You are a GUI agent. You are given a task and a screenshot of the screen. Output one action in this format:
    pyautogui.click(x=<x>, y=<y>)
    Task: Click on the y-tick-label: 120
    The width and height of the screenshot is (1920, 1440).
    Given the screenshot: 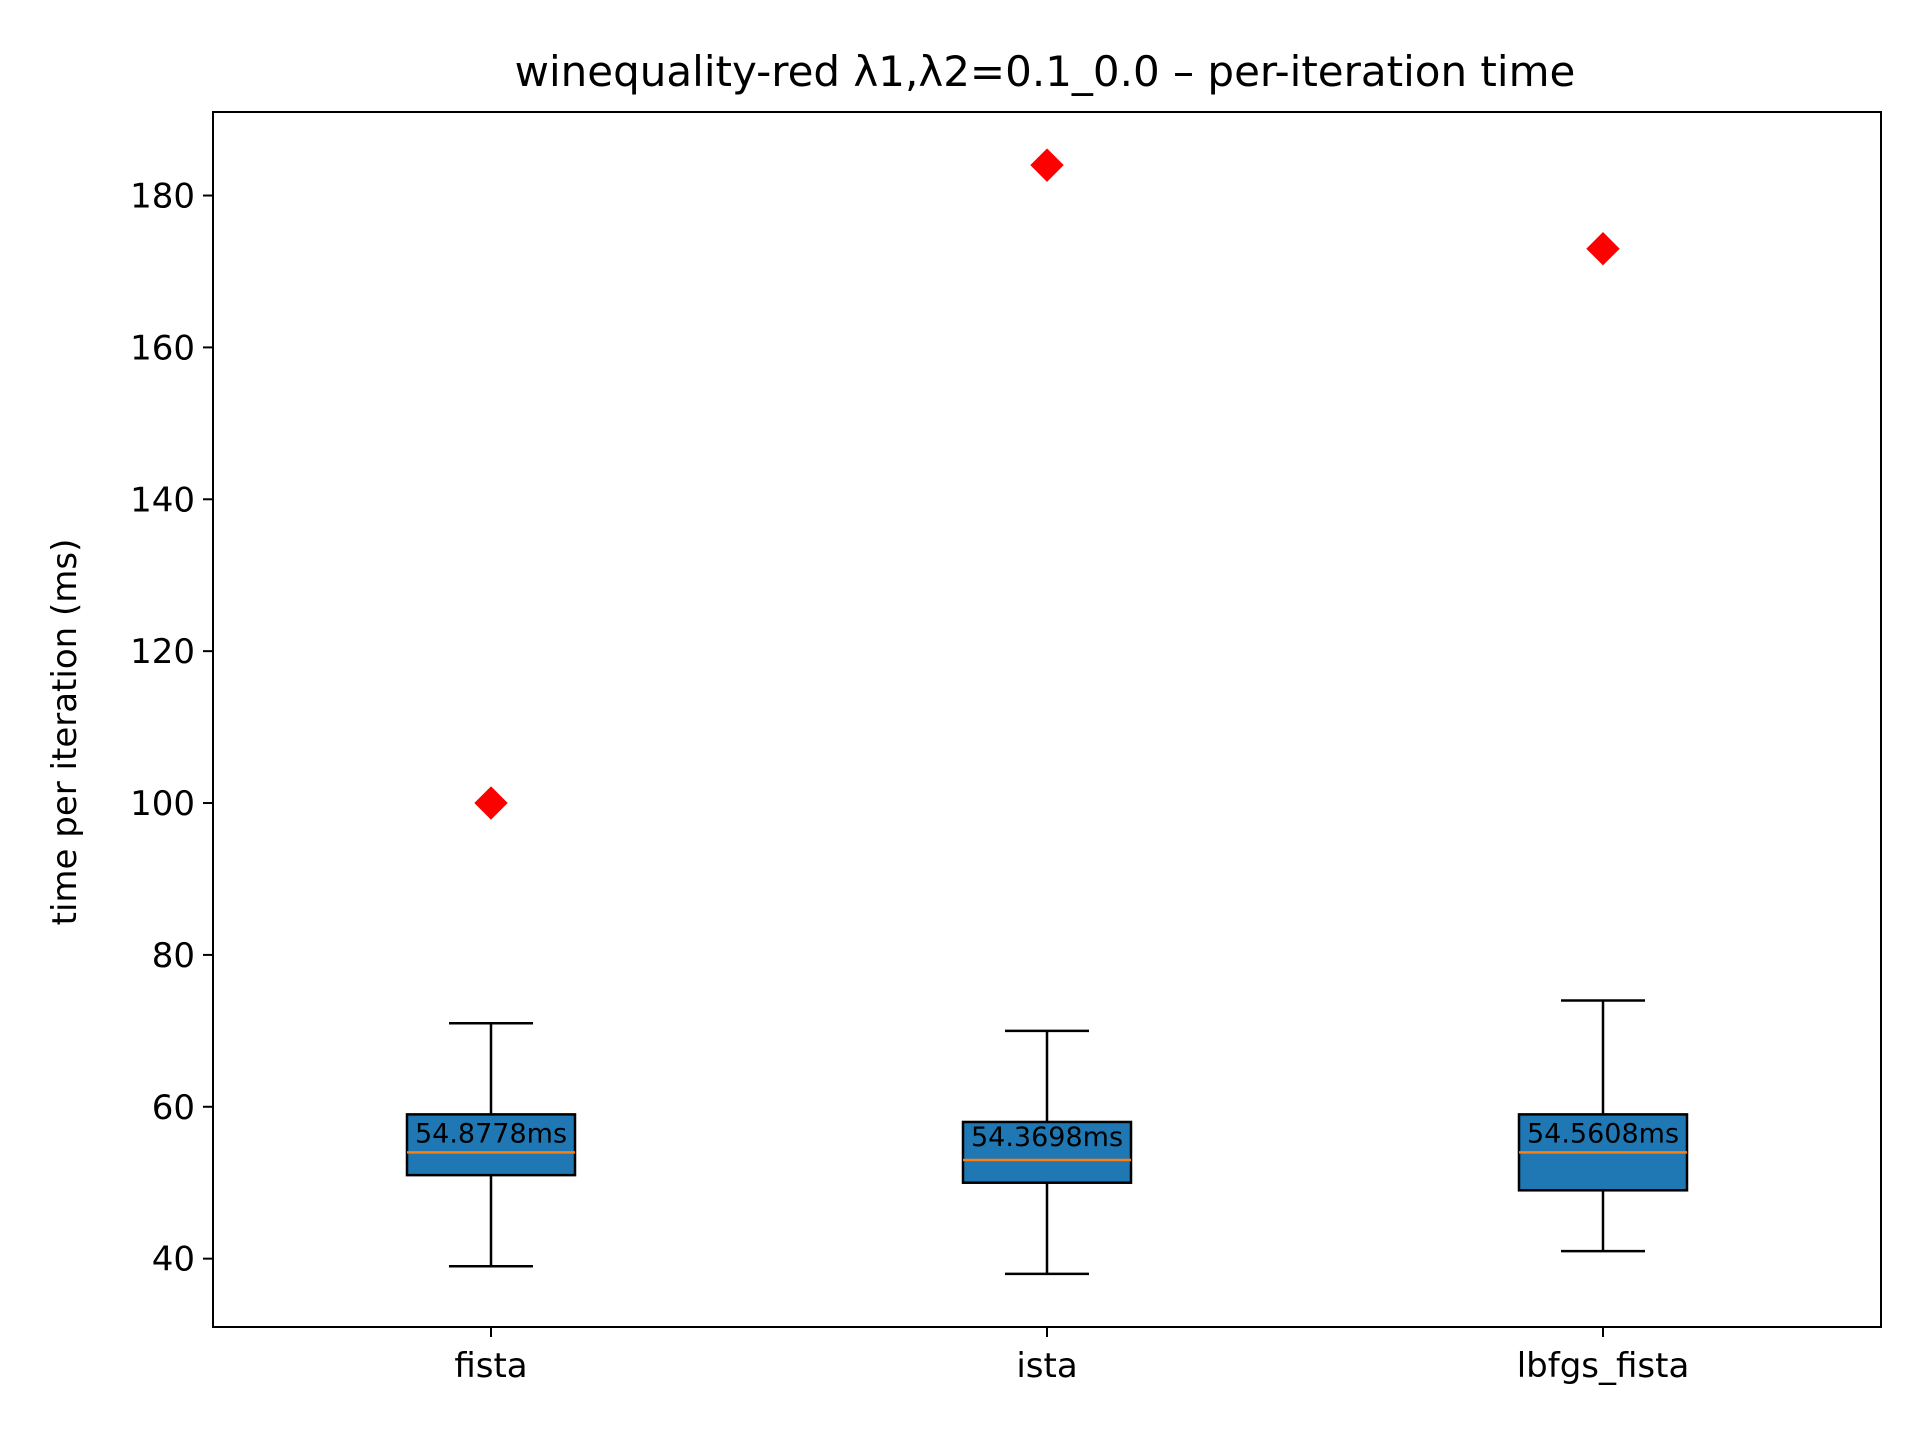 What is the action you would take?
    pyautogui.click(x=162, y=652)
    